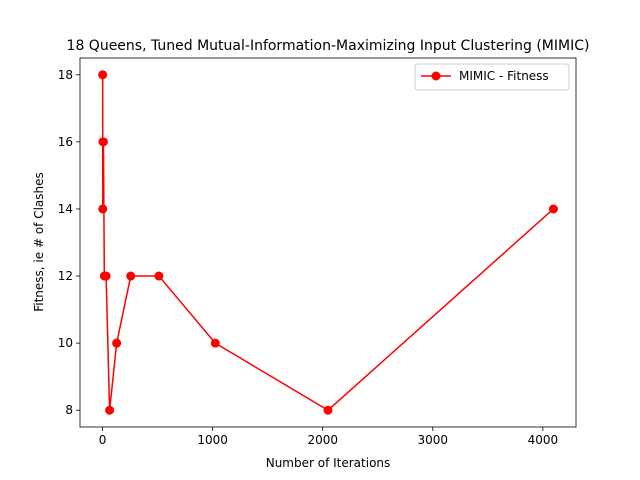 The width and height of the screenshot is (640, 480). I want to click on y-tick-label: 8, so click(69, 410).